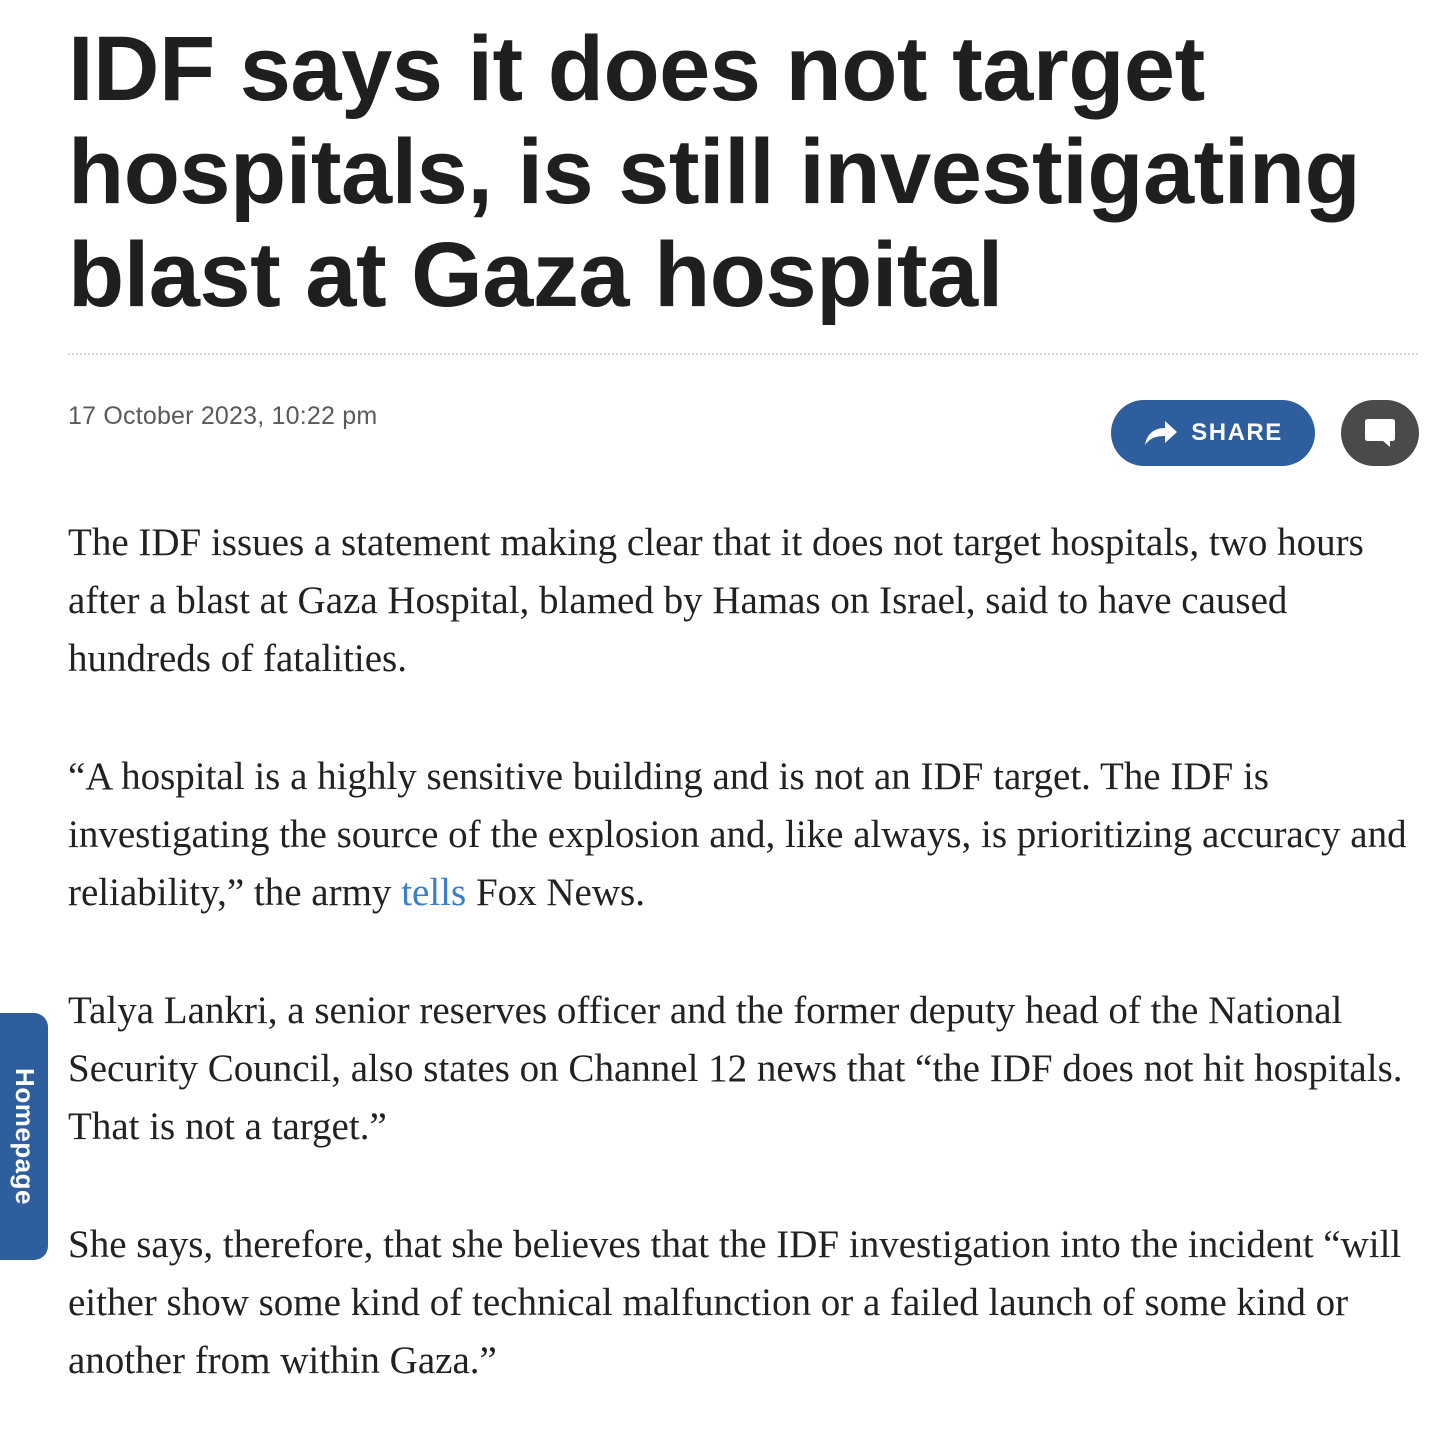 The width and height of the screenshot is (1440, 1430). I want to click on fox-news-source-link: tells, so click(434, 892).